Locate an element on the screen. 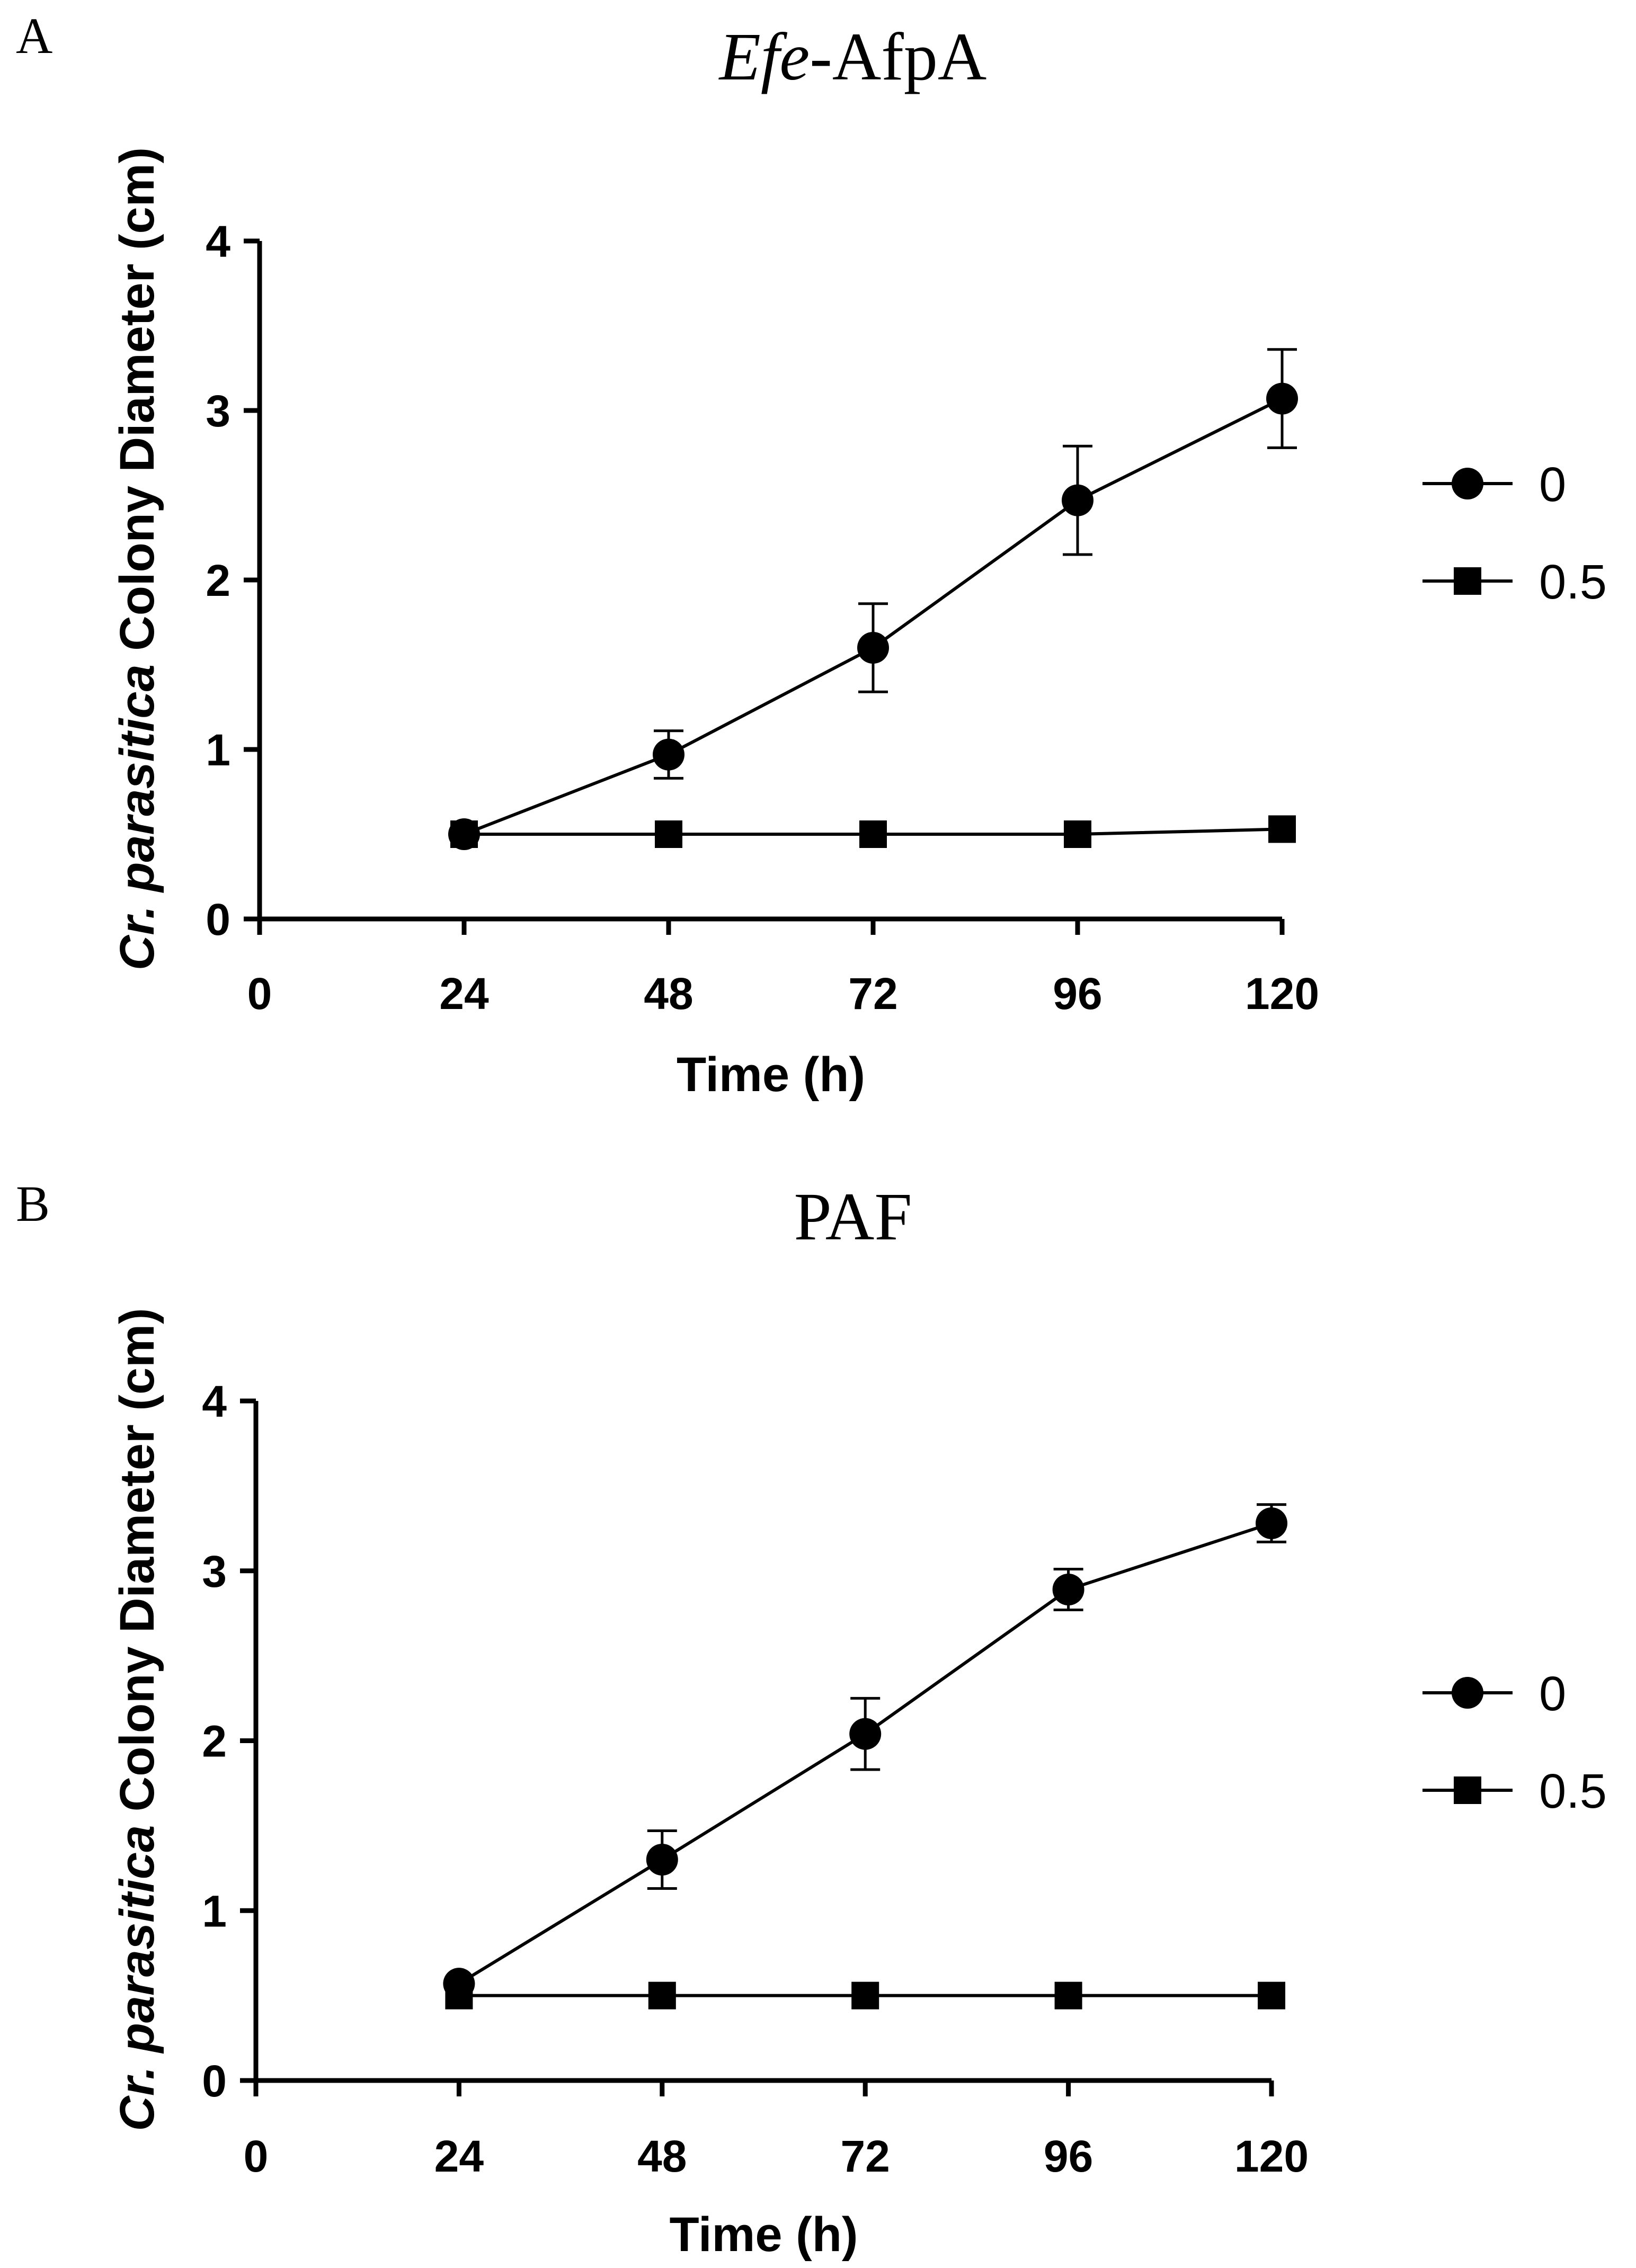  panel-letter: A is located at coordinates (34, 35).